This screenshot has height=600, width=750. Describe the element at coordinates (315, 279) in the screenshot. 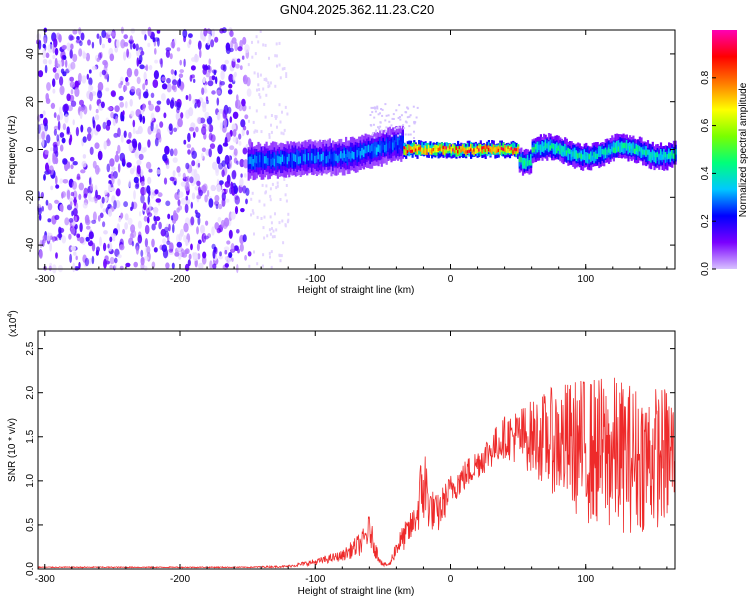

I see `x-tick-label: -100` at that location.